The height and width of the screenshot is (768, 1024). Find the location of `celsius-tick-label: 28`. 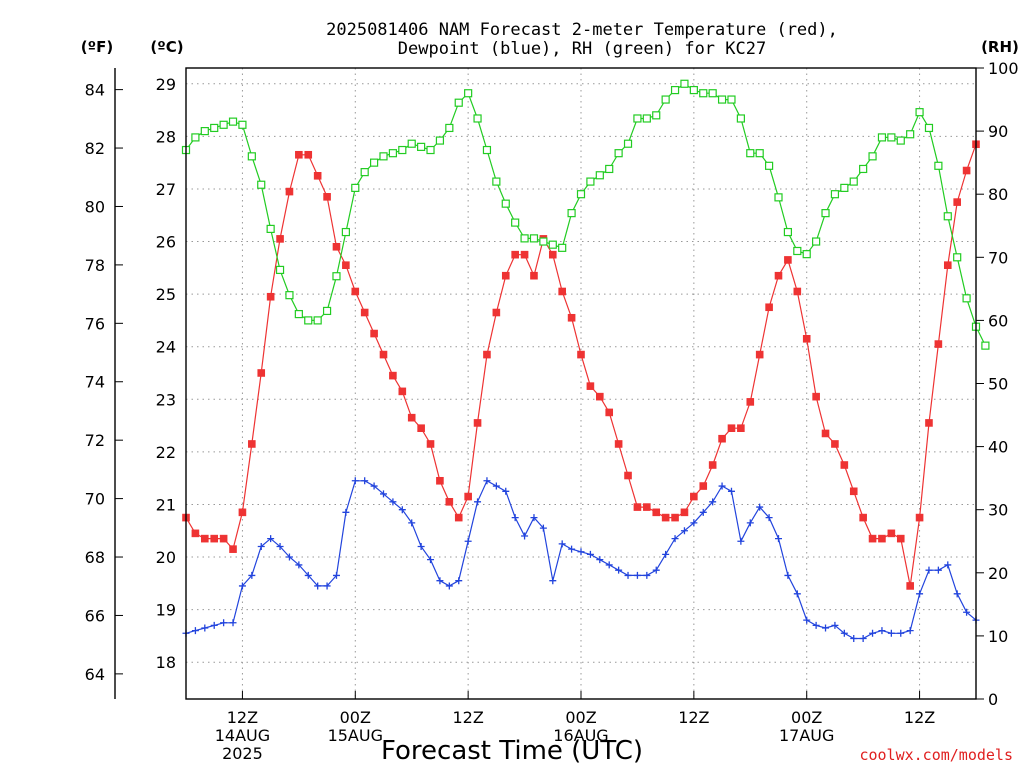

celsius-tick-label: 28 is located at coordinates (166, 136).